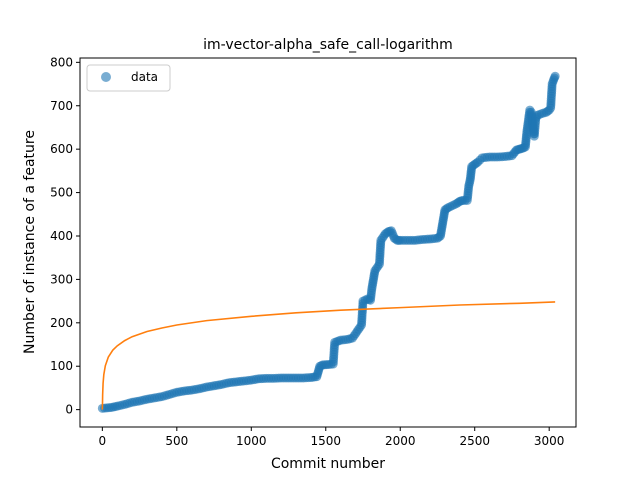 Image resolution: width=640 pixels, height=480 pixels. I want to click on y-tick-label: 600, so click(61, 149).